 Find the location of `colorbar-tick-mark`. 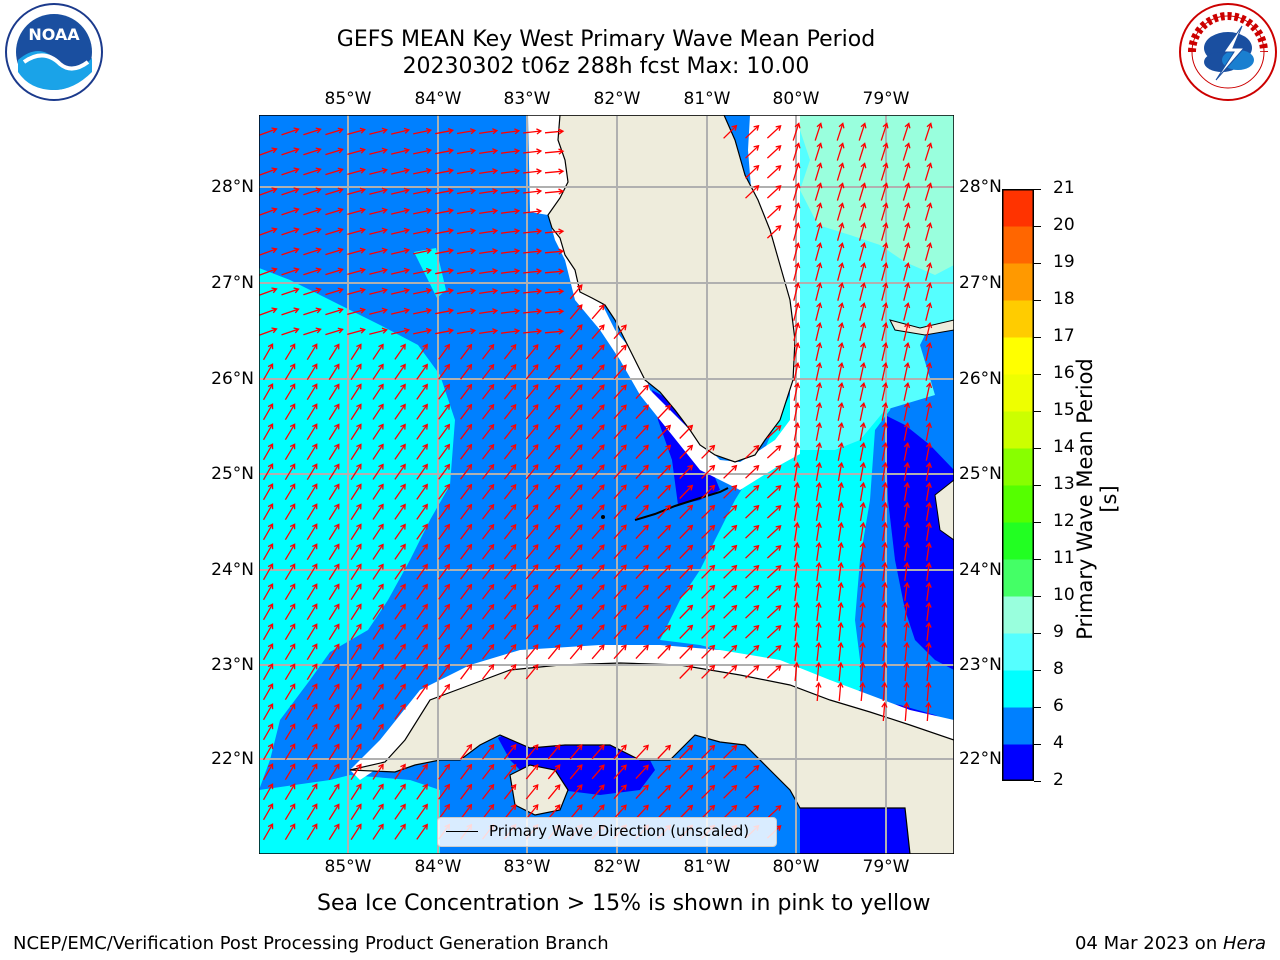

colorbar-tick-mark is located at coordinates (1037, 707).